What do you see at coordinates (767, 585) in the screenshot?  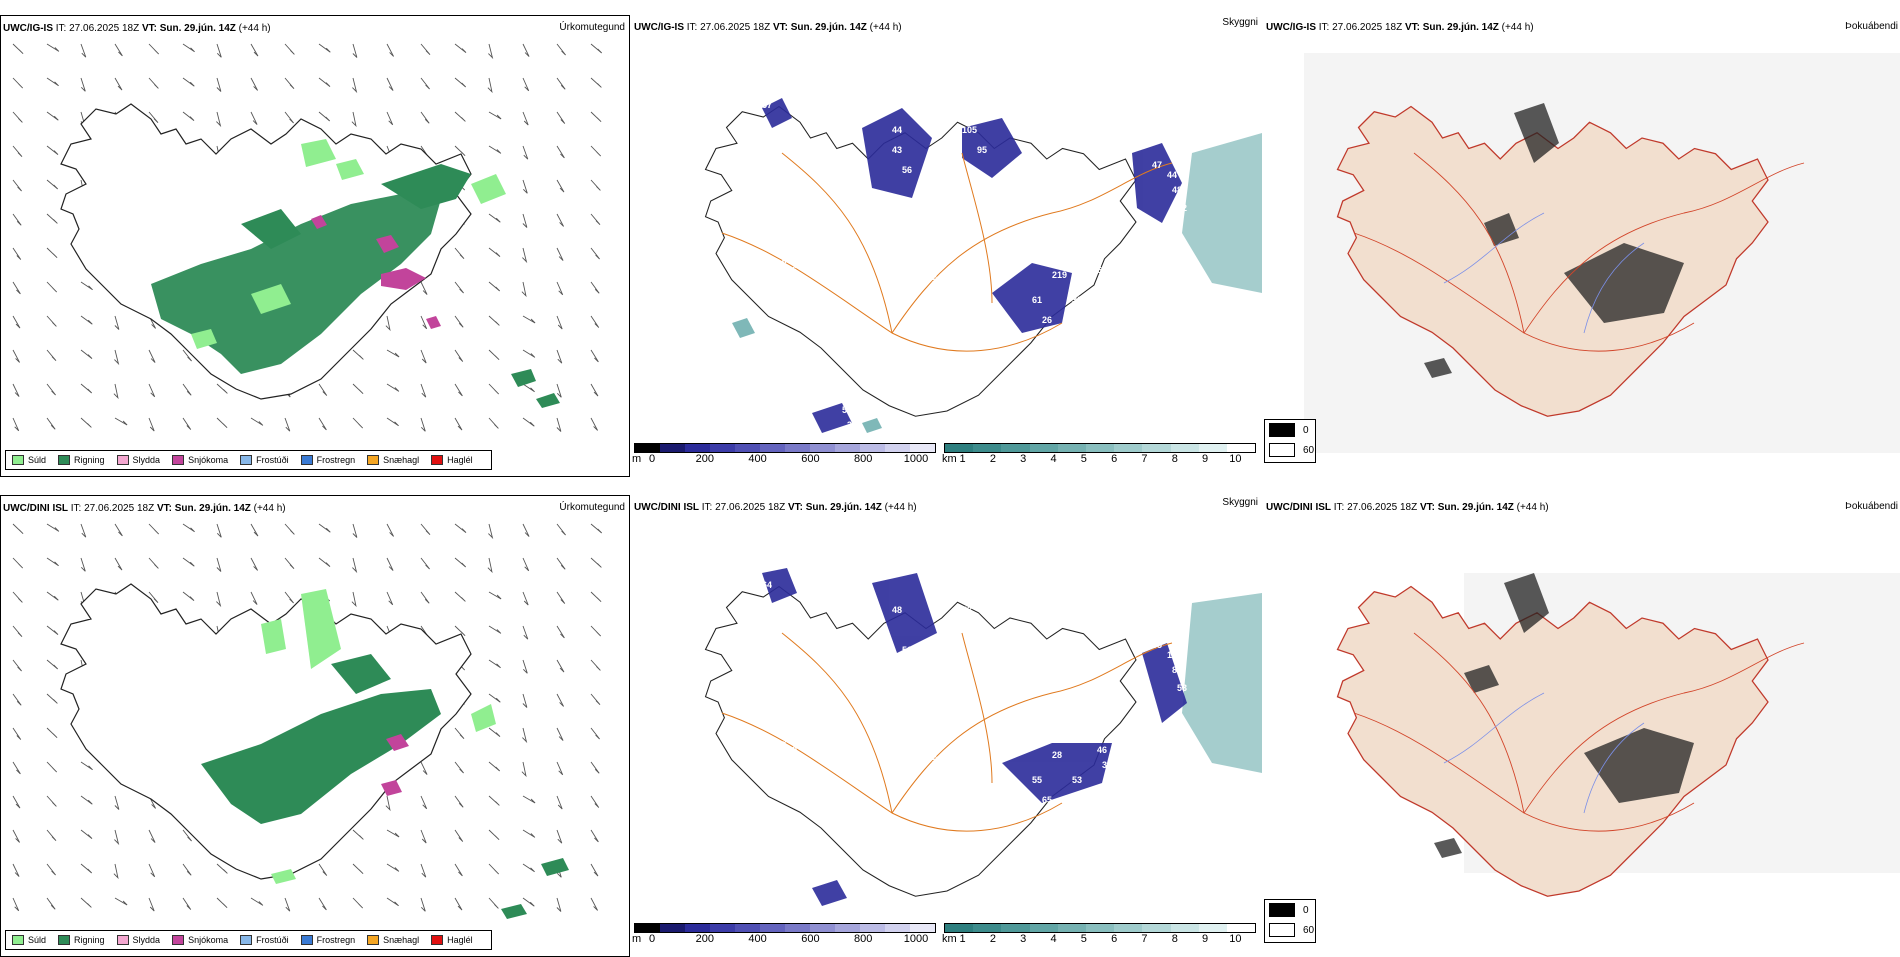 I see `ceiling-value-label: 64` at bounding box center [767, 585].